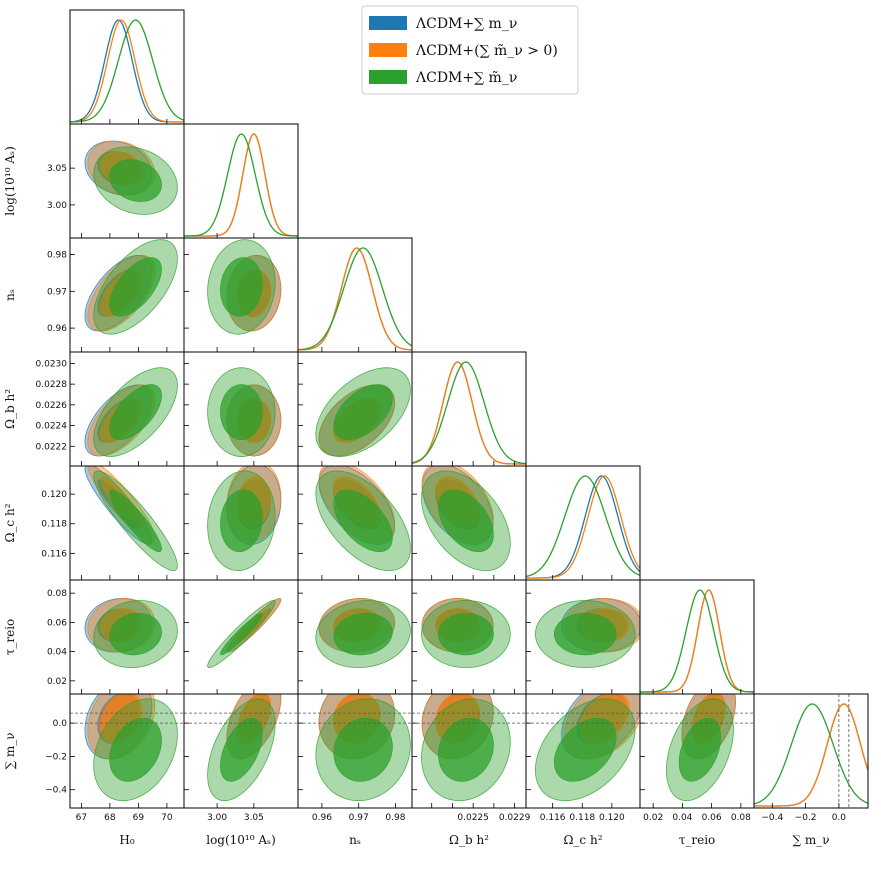  What do you see at coordinates (57, 623) in the screenshot?
I see `y-tick-label: 0.06` at bounding box center [57, 623].